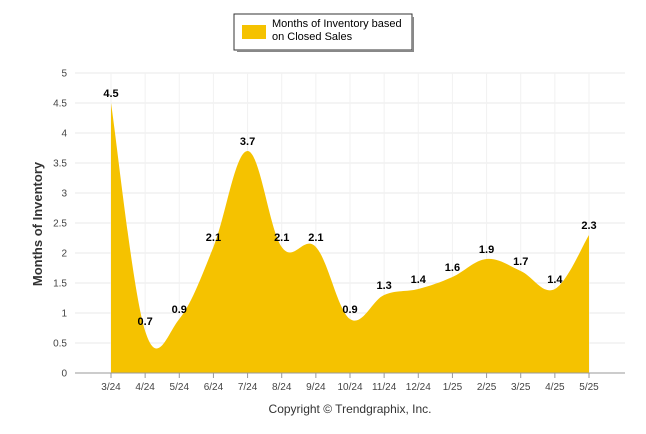 This screenshot has height=434, width=646. I want to click on y-tick-label: 0, so click(64, 374).